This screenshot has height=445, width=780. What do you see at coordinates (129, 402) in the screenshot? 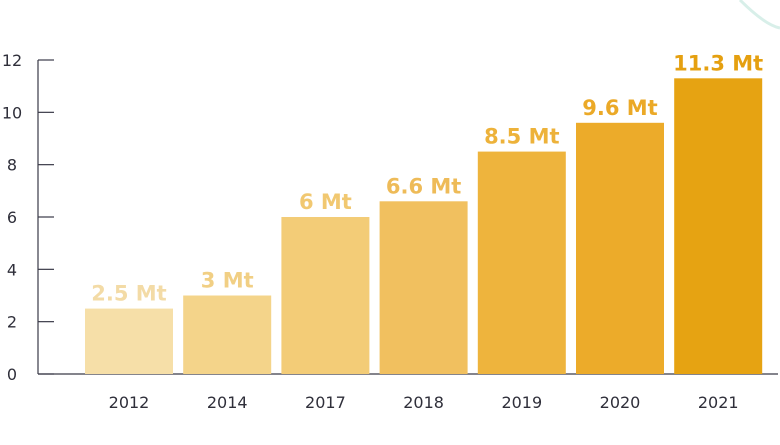
I see `x-category-label: 2012` at bounding box center [129, 402].